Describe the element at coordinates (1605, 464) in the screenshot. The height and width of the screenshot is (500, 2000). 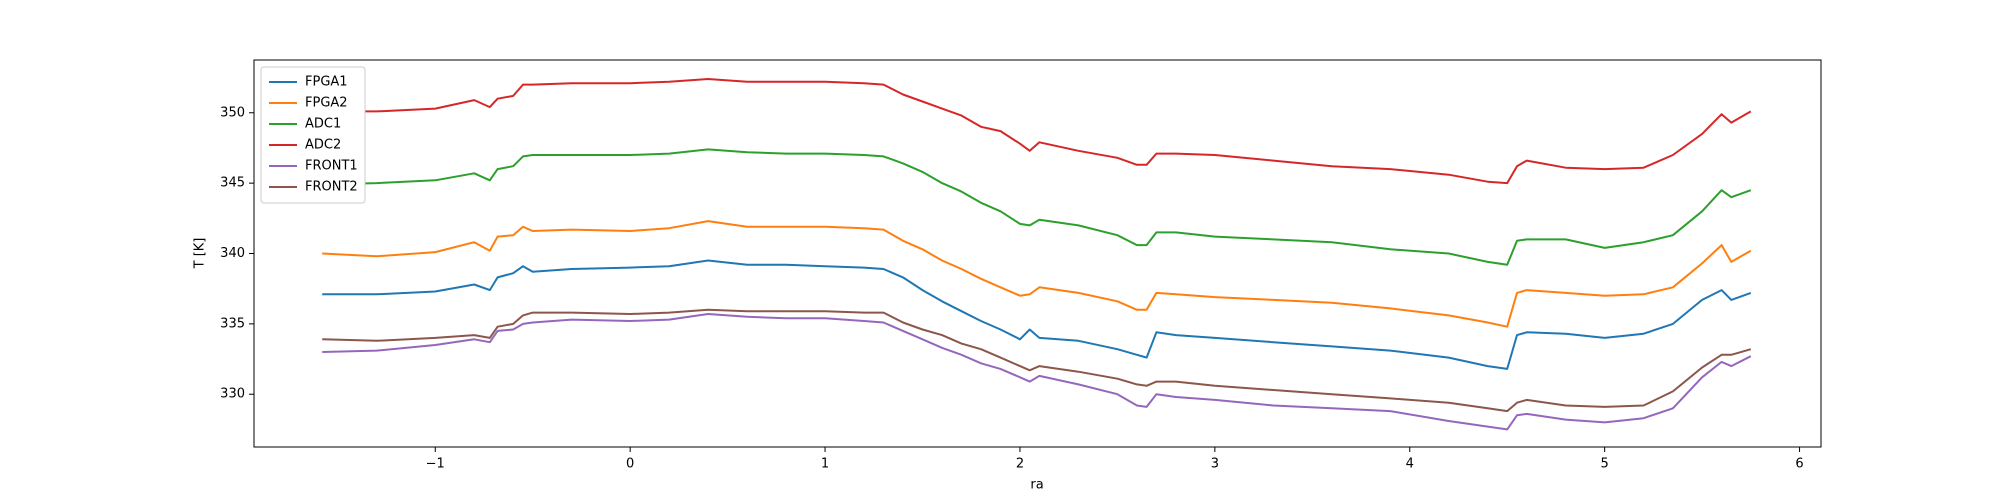
I see `x-tick-label: 5` at that location.